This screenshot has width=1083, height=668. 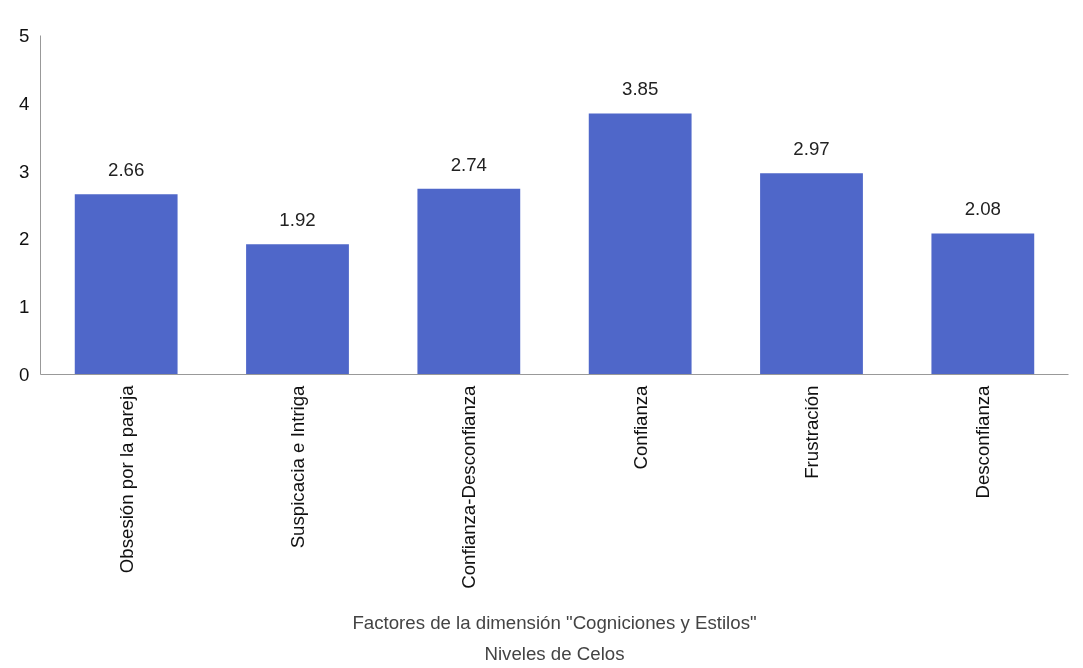 I want to click on x-tick-label: Suspicacia e Intriga, so click(x=297, y=466).